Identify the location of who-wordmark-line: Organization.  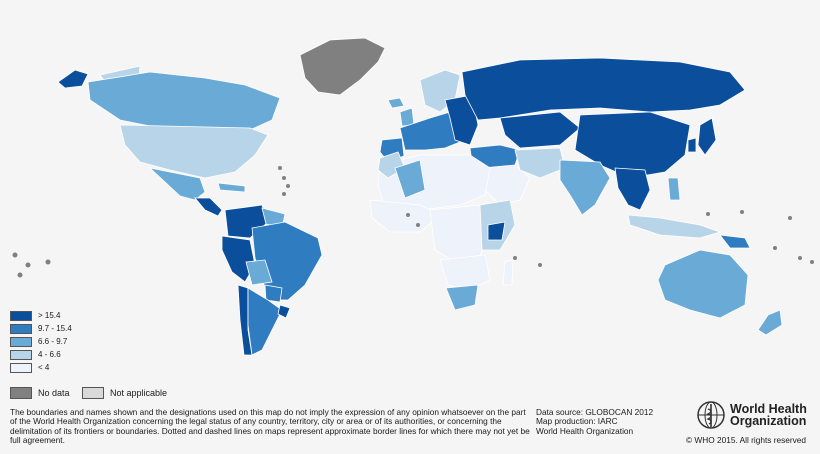
(768, 421).